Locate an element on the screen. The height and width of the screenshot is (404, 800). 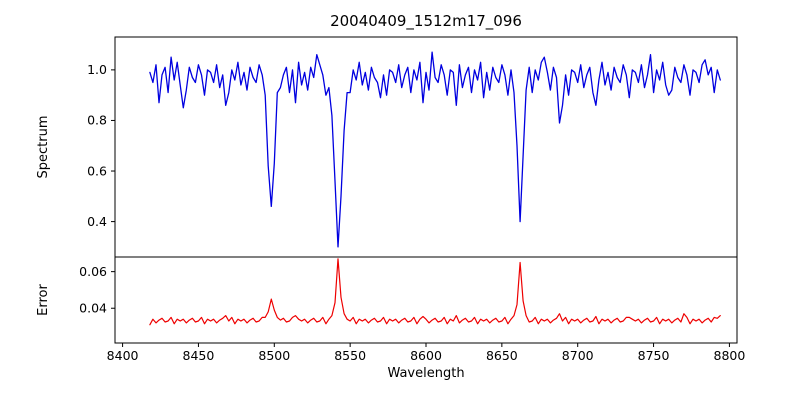
y-tick-label: 0.06 is located at coordinates (93, 271).